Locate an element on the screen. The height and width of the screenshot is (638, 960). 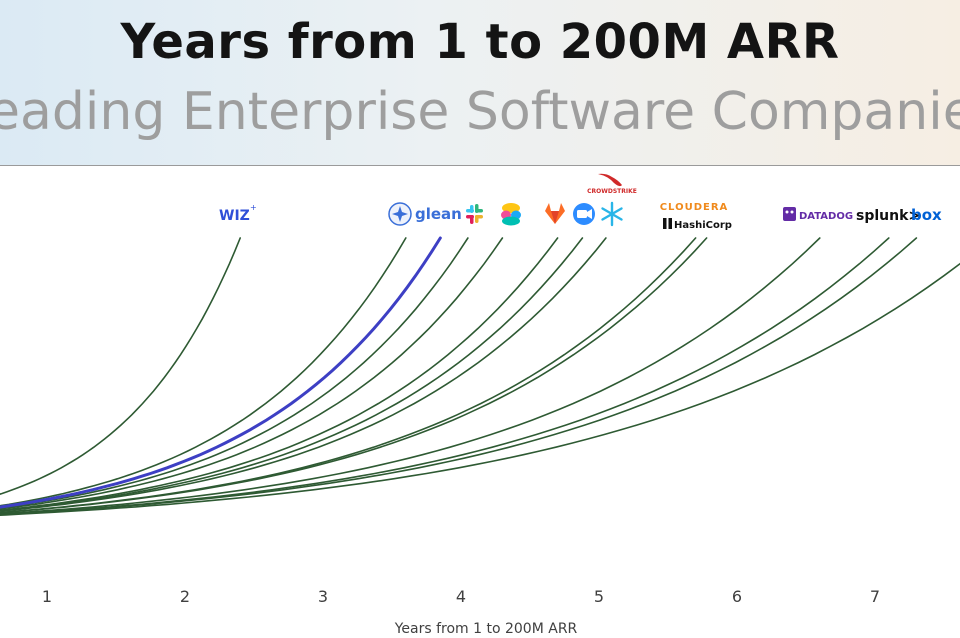
zoom-icon is located at coordinates (584, 214).